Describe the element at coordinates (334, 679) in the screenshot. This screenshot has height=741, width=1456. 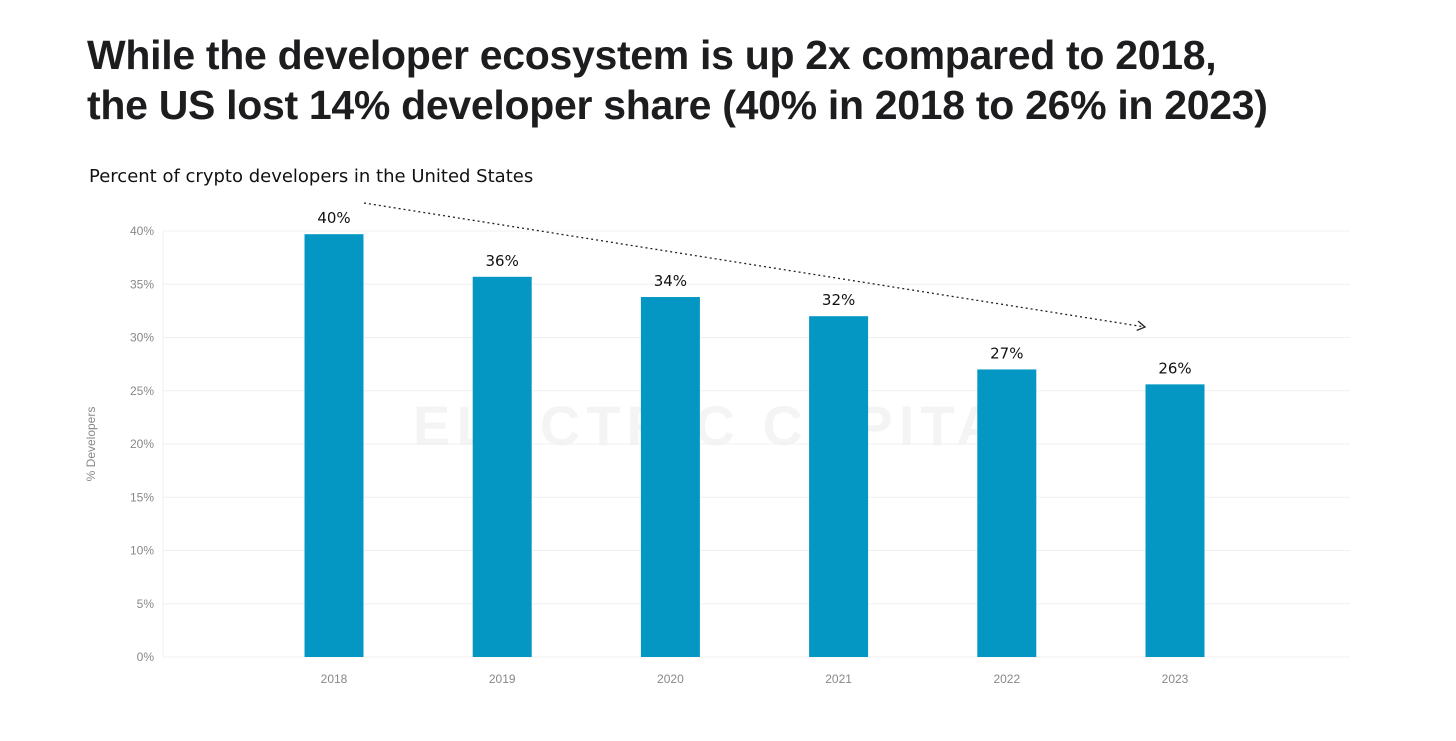
I see `x-tick-label-2018: 2018` at that location.